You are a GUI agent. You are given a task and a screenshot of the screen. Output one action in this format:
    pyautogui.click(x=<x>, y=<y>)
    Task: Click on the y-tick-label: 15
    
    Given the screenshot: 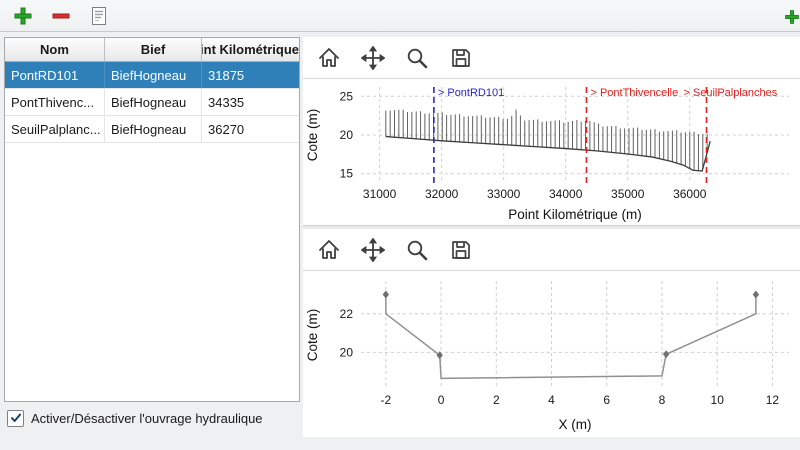 What is the action you would take?
    pyautogui.click(x=347, y=174)
    